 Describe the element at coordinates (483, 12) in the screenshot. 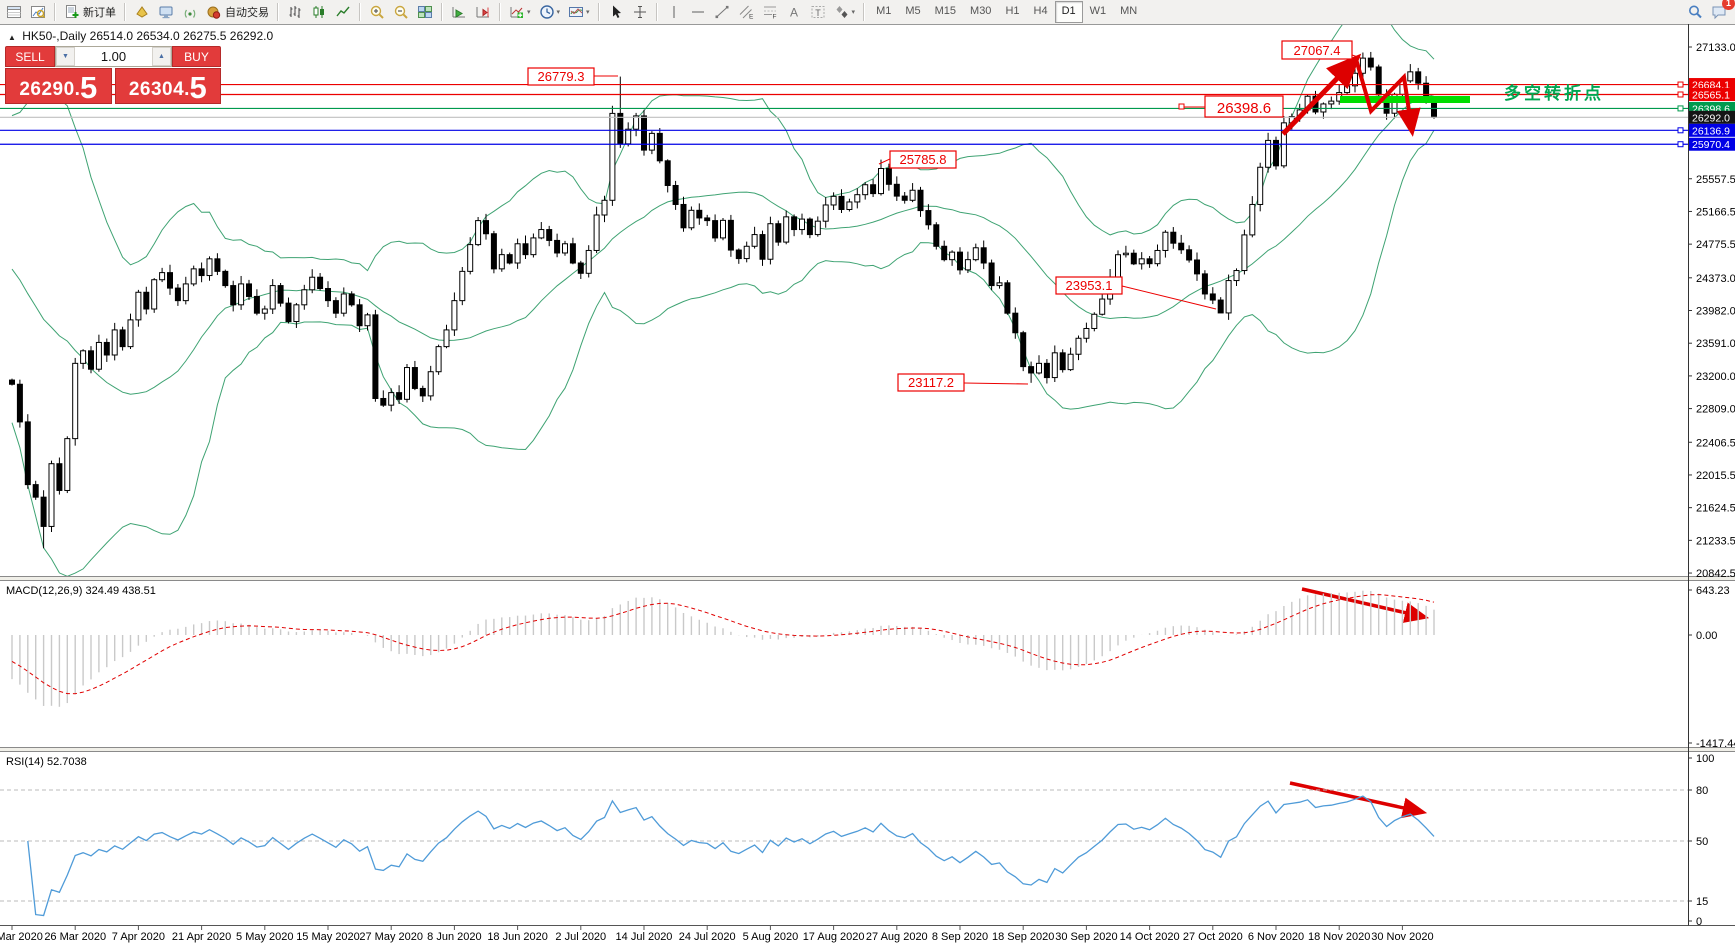

I see `chart-shift-button` at that location.